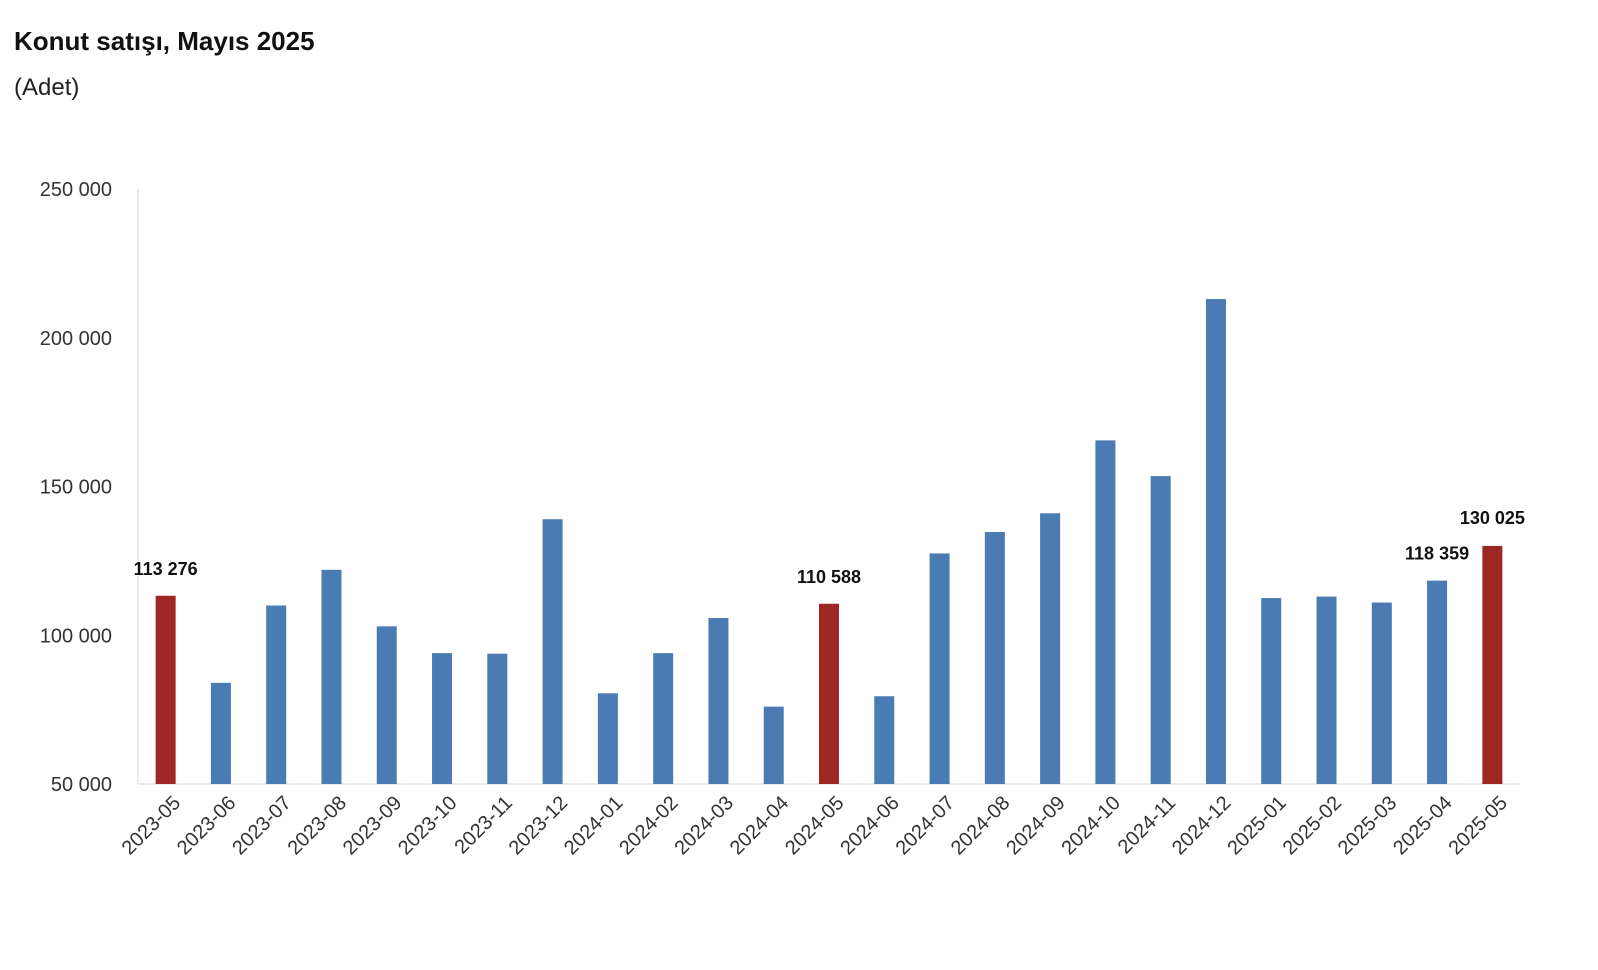 This screenshot has height=970, width=1598. Describe the element at coordinates (759, 825) in the screenshot. I see `x-tick-label: 2024-04` at that location.